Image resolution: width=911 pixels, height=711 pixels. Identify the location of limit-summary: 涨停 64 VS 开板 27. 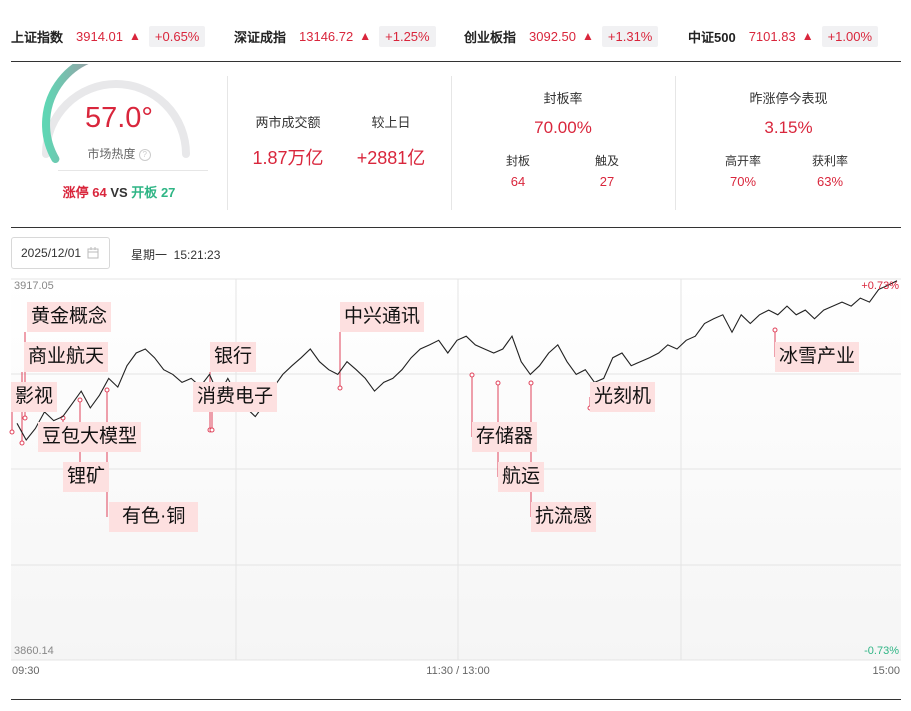
(119, 191).